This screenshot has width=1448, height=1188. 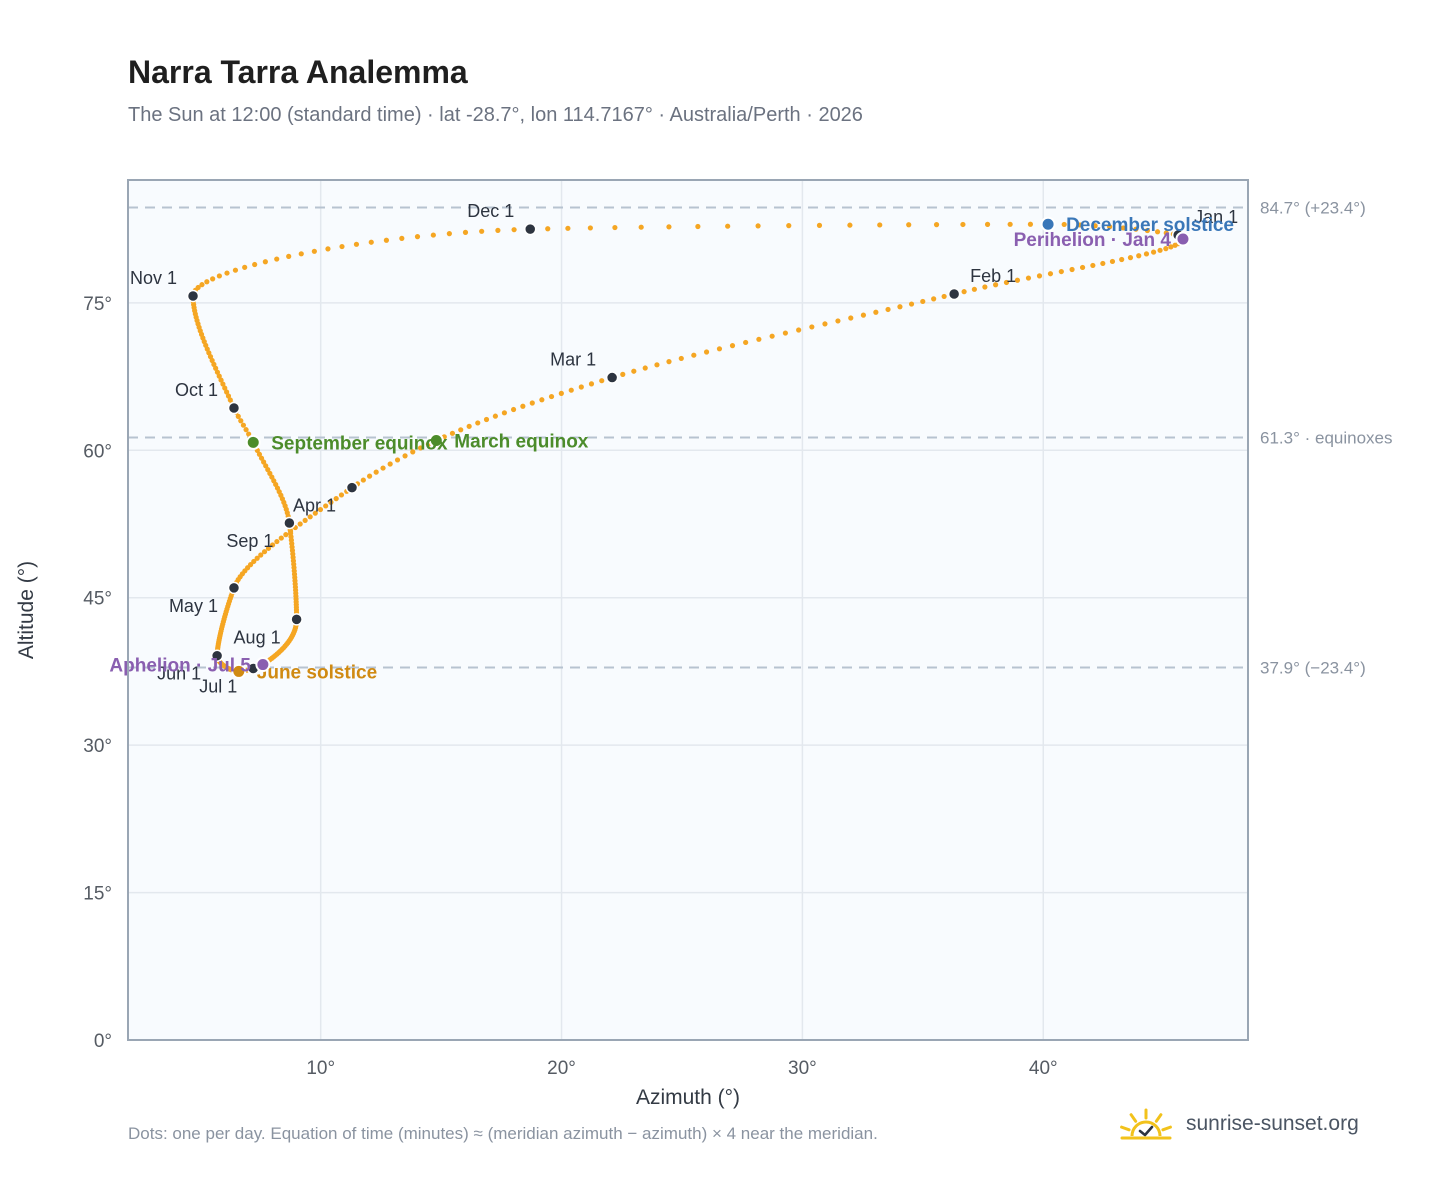 What do you see at coordinates (490, 211) in the screenshot?
I see `month-marker-label: Dec 1` at bounding box center [490, 211].